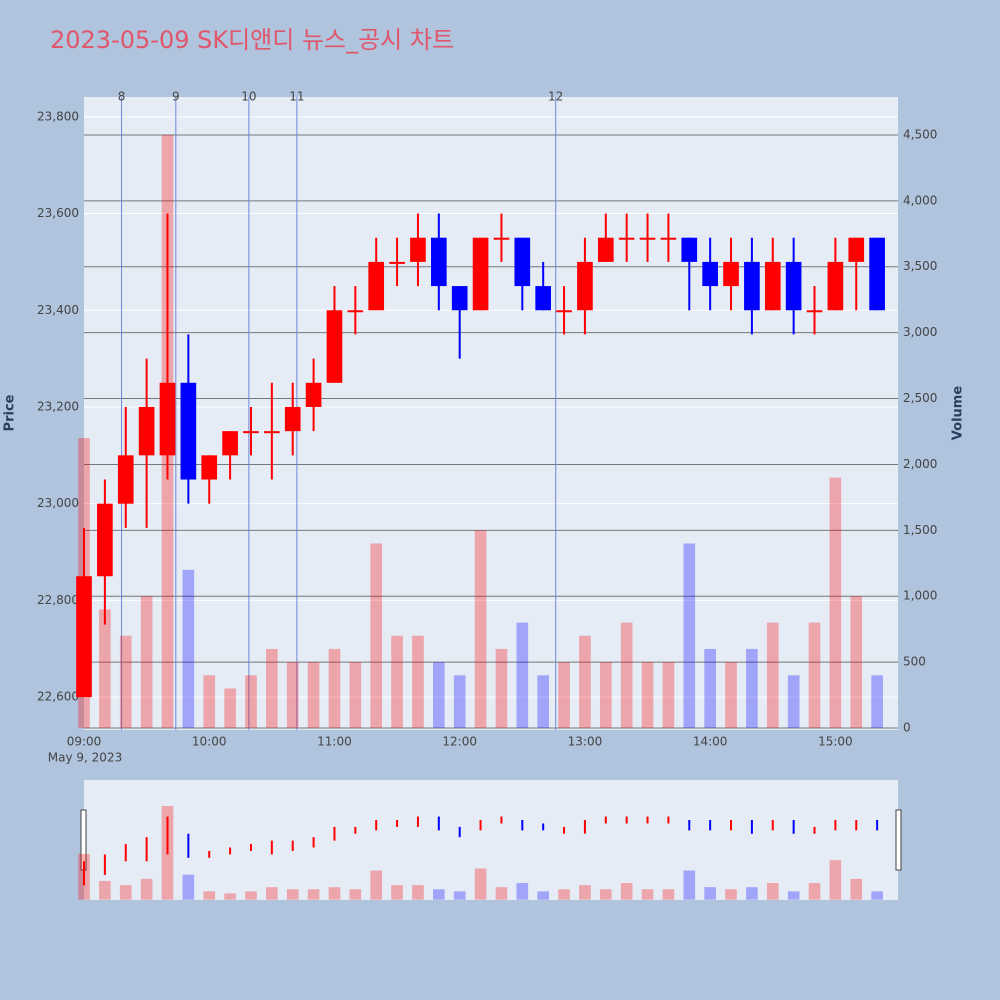  Describe the element at coordinates (58, 116) in the screenshot. I see `y-tick-label: 23,800` at that location.